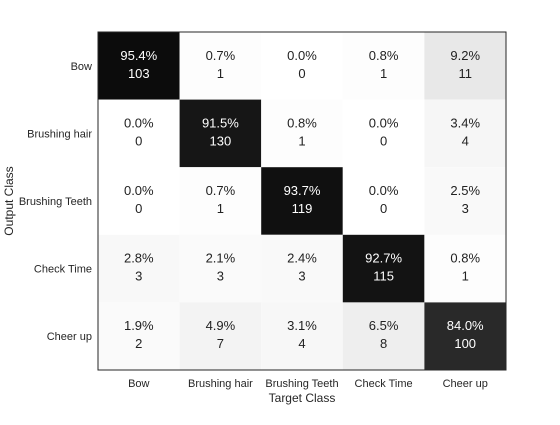  Describe the element at coordinates (302, 258) in the screenshot. I see `cell-percent-label: 2.4%` at that location.